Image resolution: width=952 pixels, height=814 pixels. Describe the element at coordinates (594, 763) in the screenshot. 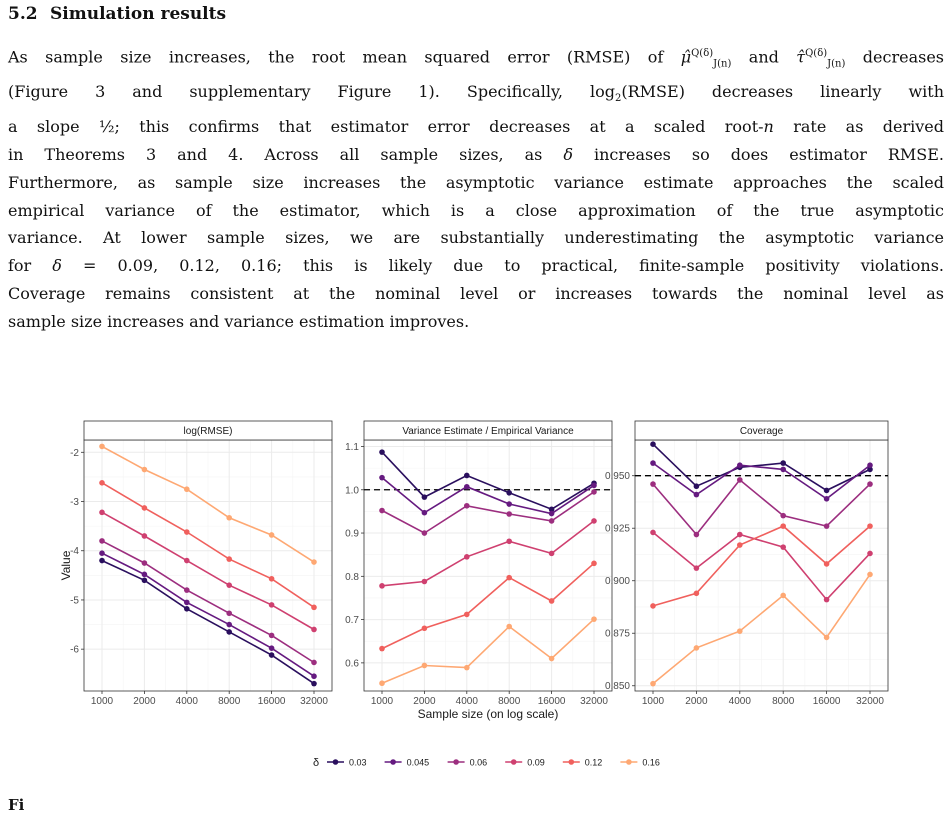

I see `legend-label: 0.12` at that location.